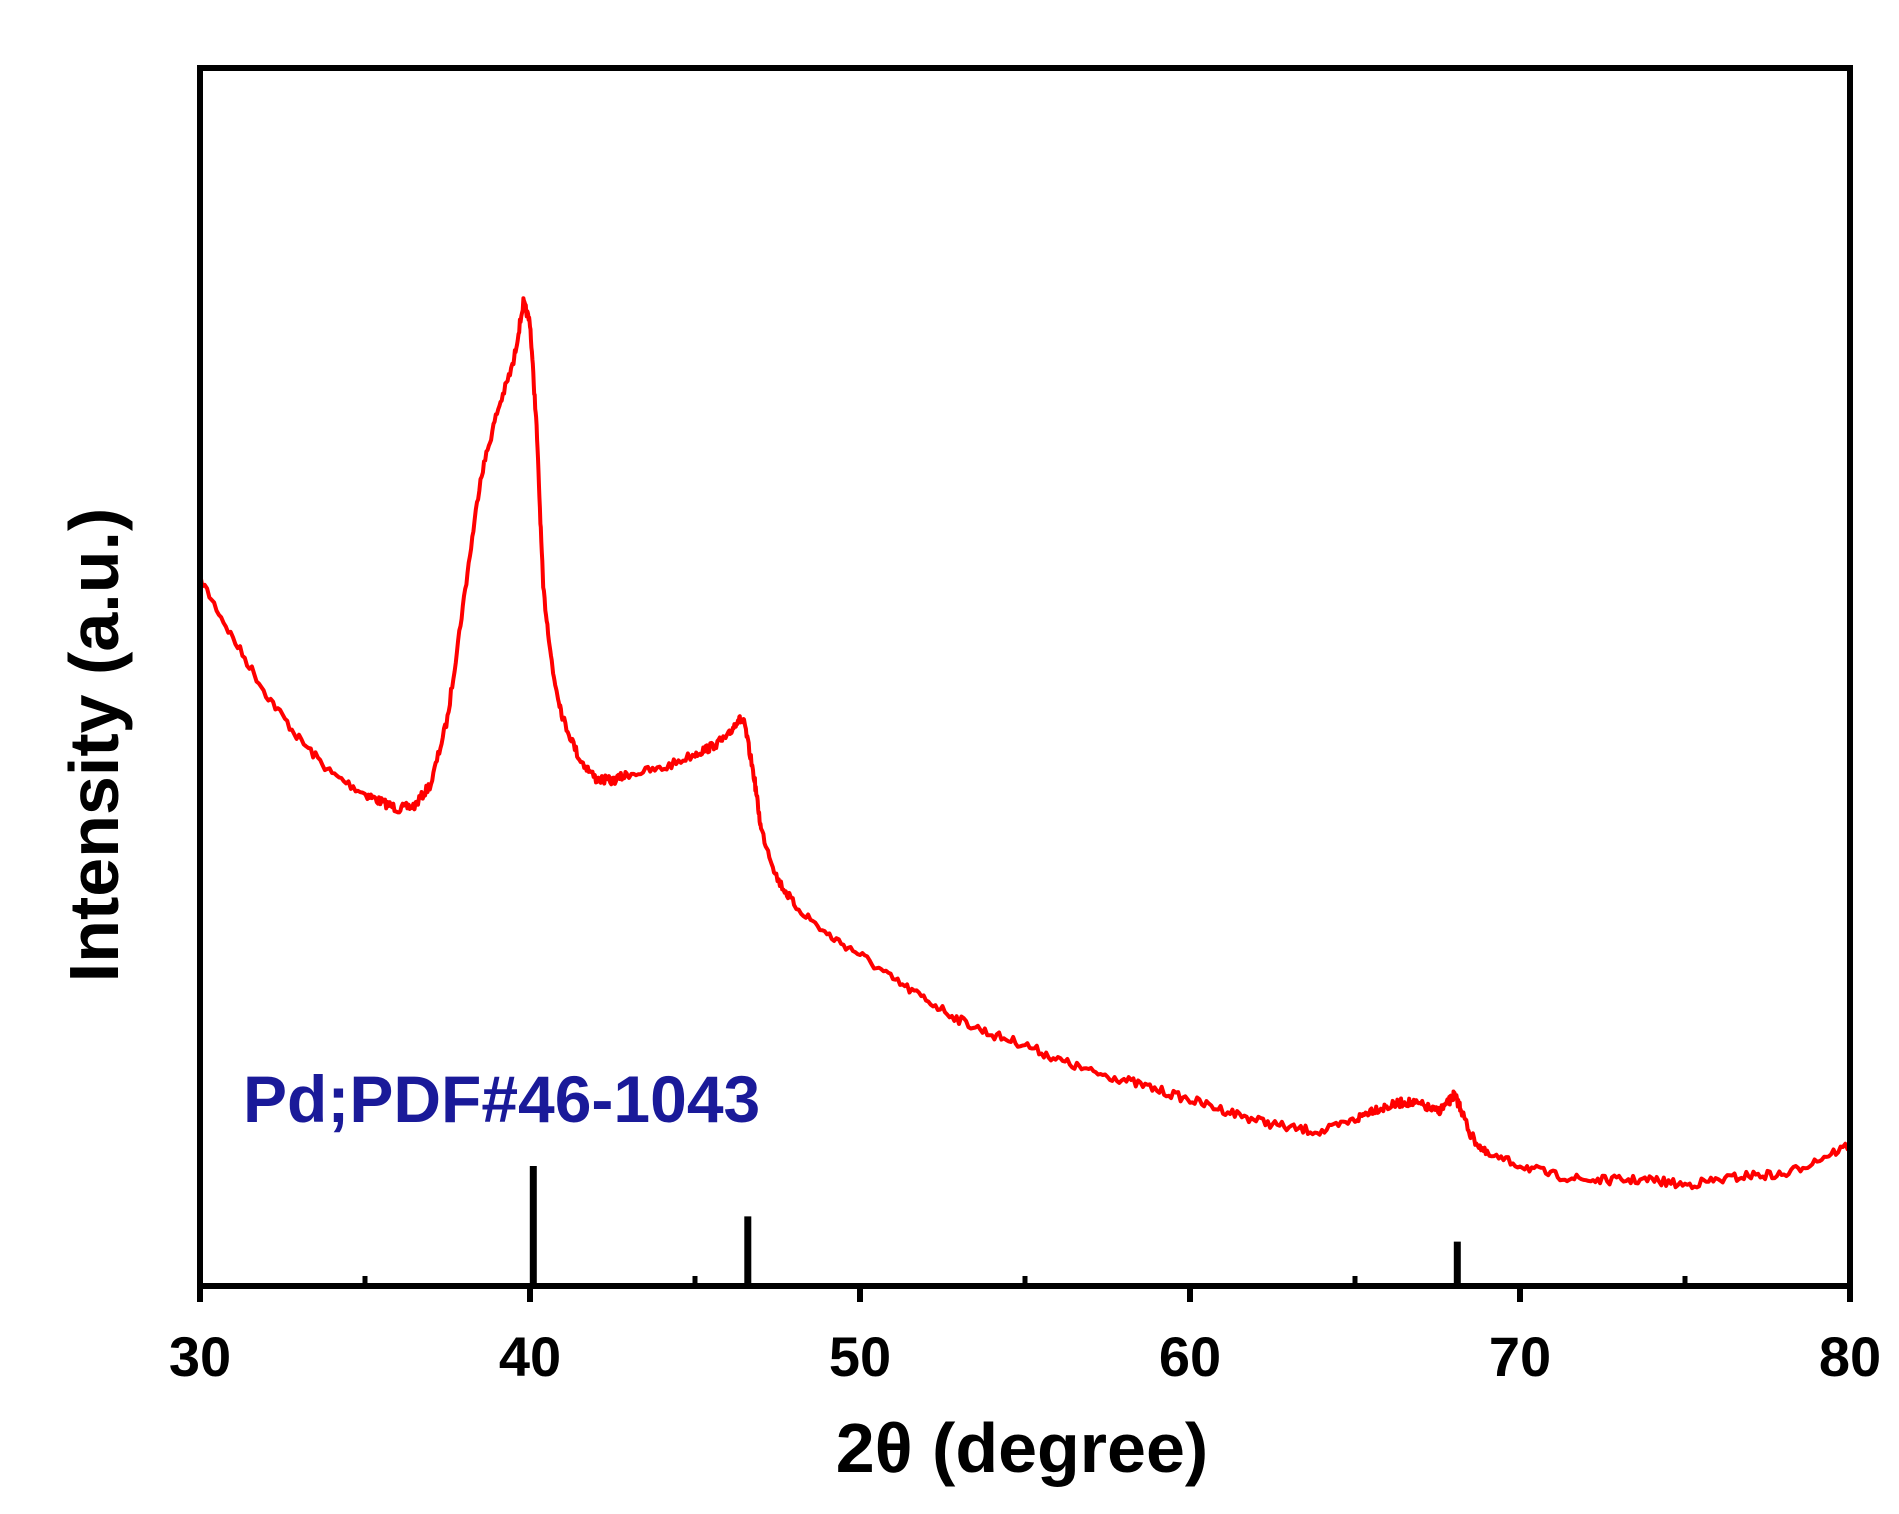  What do you see at coordinates (501, 1099) in the screenshot?
I see `reference-pattern-label: Pd;PDF#46-1043` at bounding box center [501, 1099].